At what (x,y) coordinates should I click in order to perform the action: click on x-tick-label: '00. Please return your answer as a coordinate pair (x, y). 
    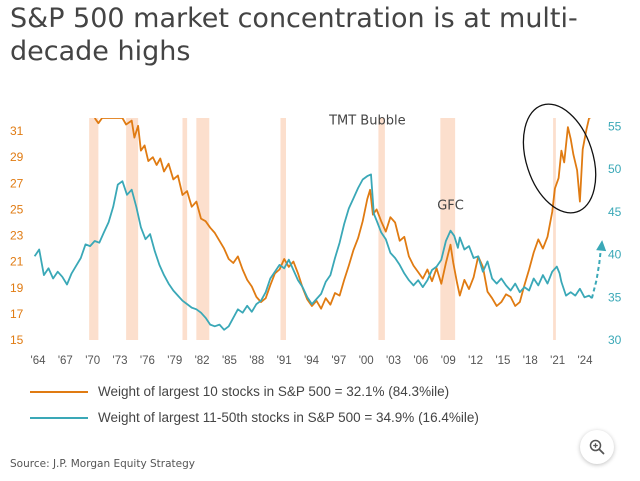
    Looking at the image, I should click on (366, 361).